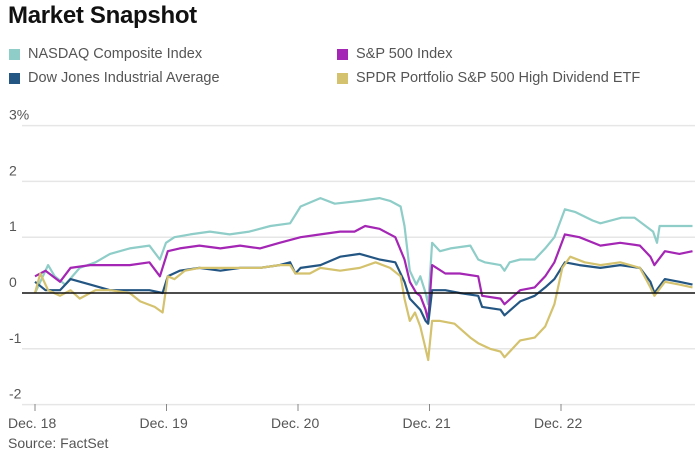 This screenshot has width=700, height=458. What do you see at coordinates (124, 78) in the screenshot?
I see `legend-label: Dow Jones Industrial Average` at bounding box center [124, 78].